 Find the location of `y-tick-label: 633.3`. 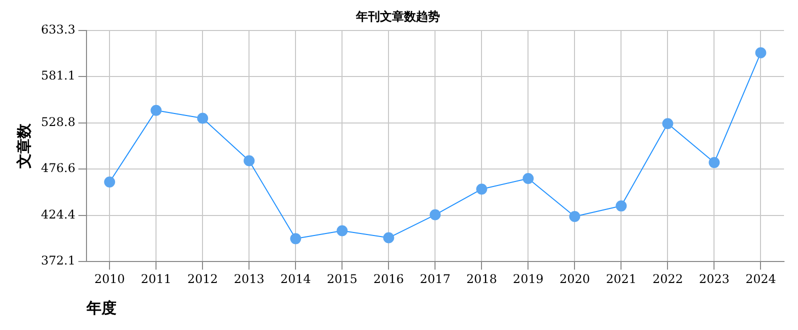

y-tick-label: 633.3 is located at coordinates (58, 29).